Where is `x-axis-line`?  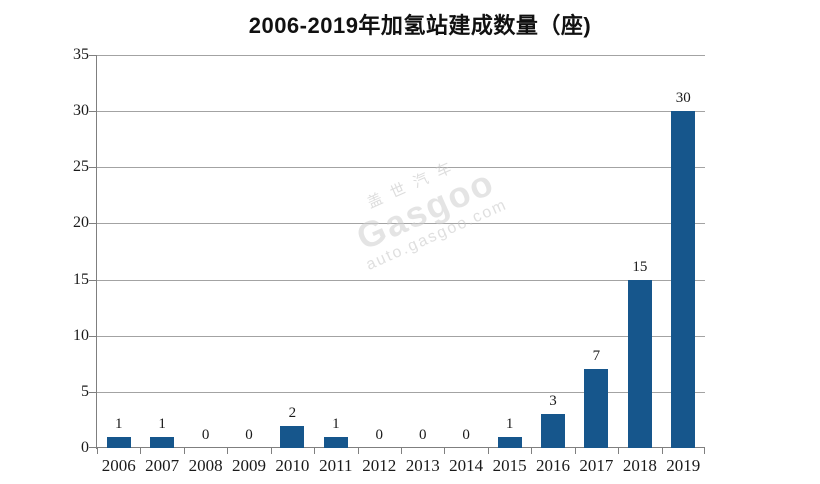 x-axis-line is located at coordinates (401, 447).